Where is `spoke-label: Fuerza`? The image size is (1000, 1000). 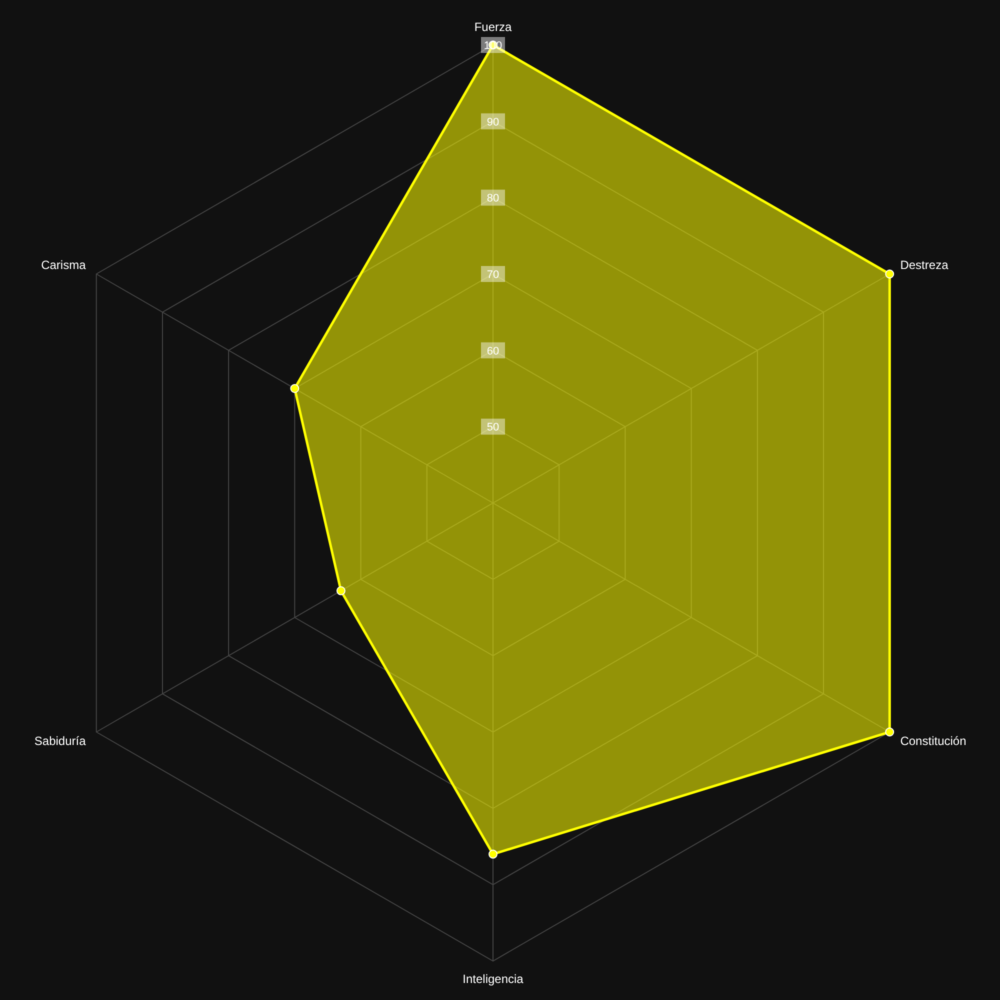
spoke-label: Fuerza is located at coordinates (493, 27).